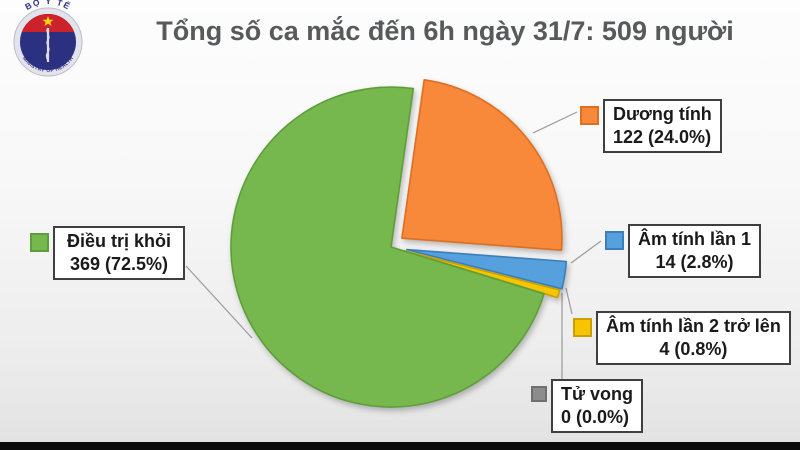  I want to click on logo-top-text: BỘ Y TẾ, so click(47, 6).